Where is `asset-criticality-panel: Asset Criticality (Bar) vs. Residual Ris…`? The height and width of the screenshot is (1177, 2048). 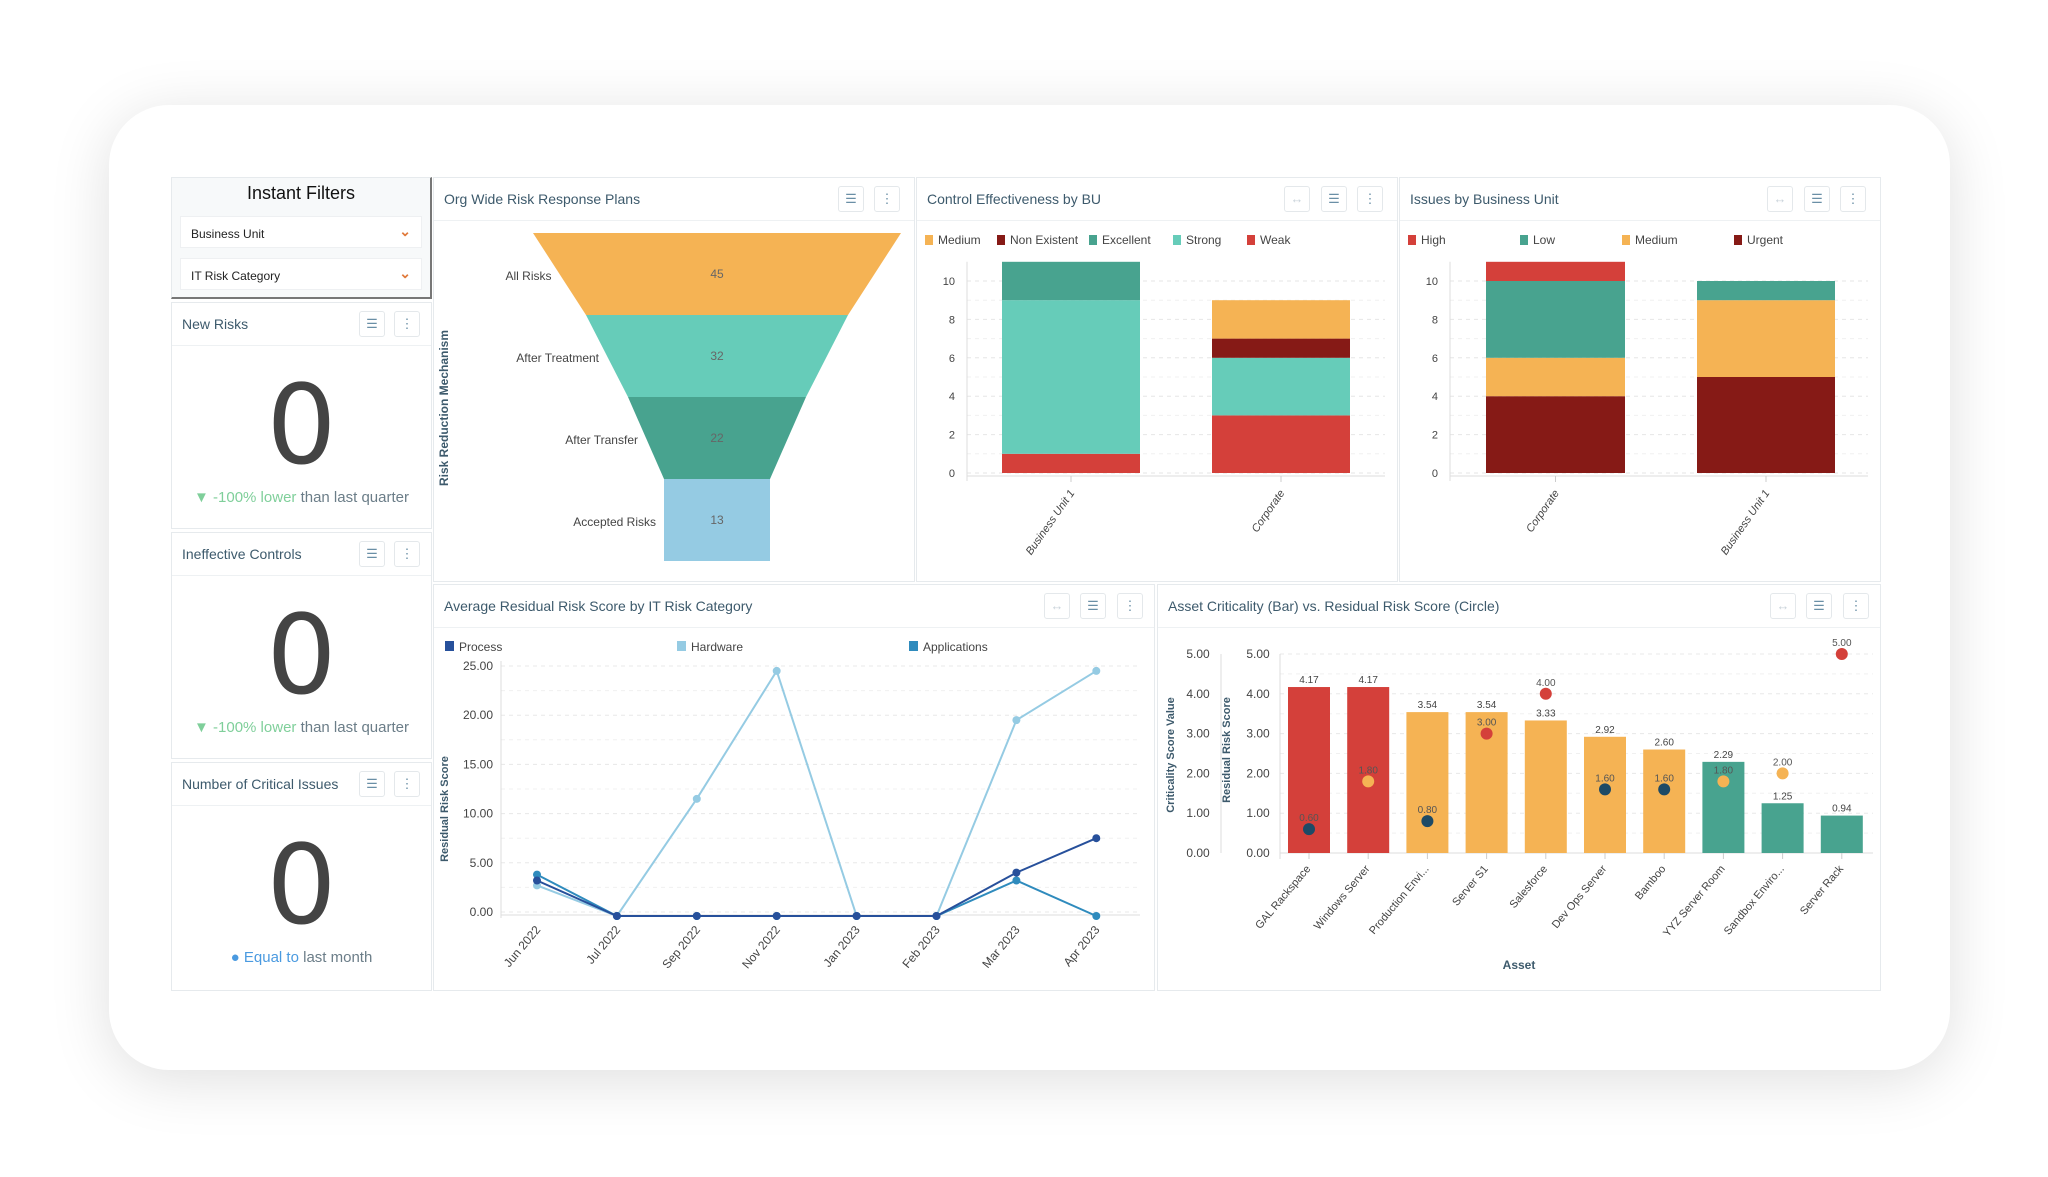 asset-criticality-panel: Asset Criticality (Bar) vs. Residual Ris… is located at coordinates (1519, 787).